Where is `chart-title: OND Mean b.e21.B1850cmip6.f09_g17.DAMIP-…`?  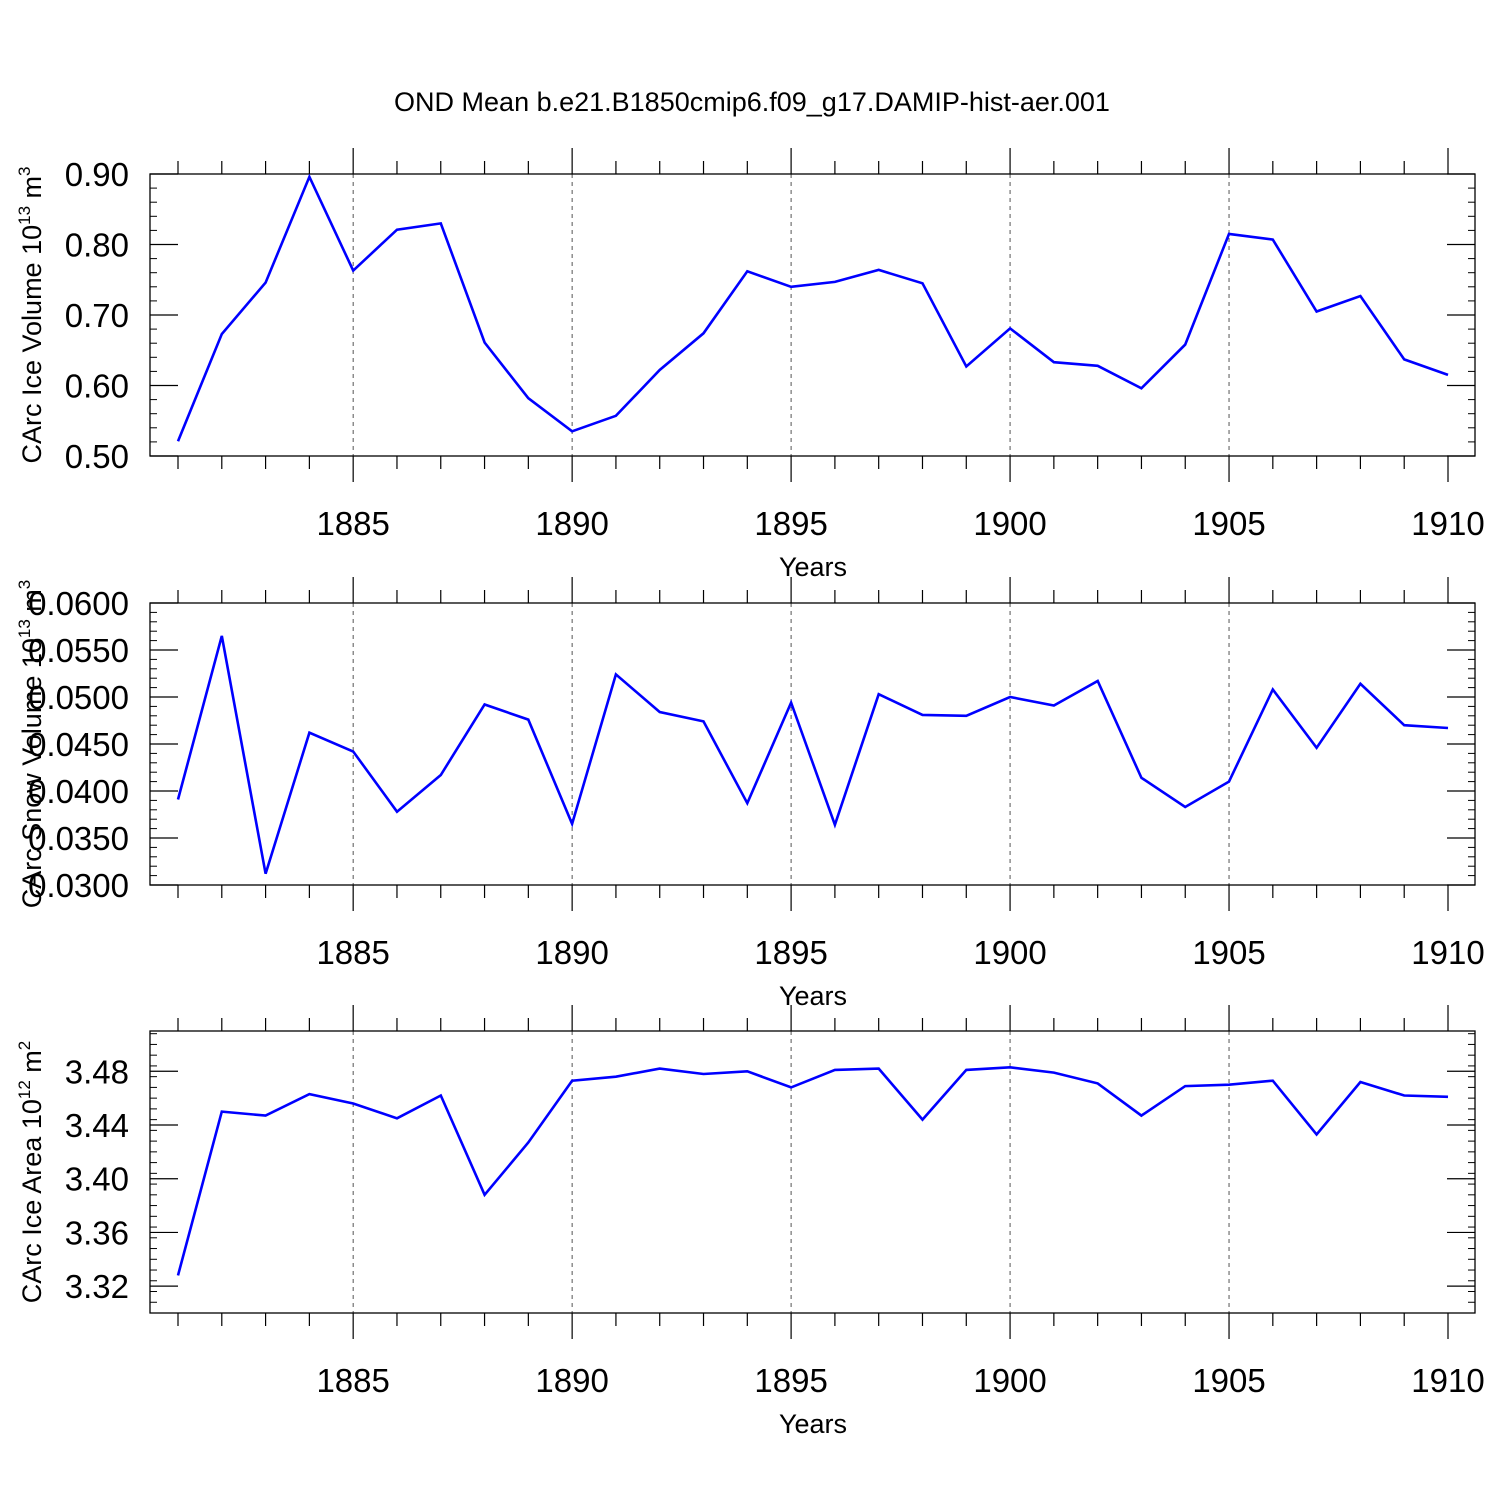
chart-title: OND Mean b.e21.B1850cmip6.f09_g17.DAMIP-… is located at coordinates (752, 102).